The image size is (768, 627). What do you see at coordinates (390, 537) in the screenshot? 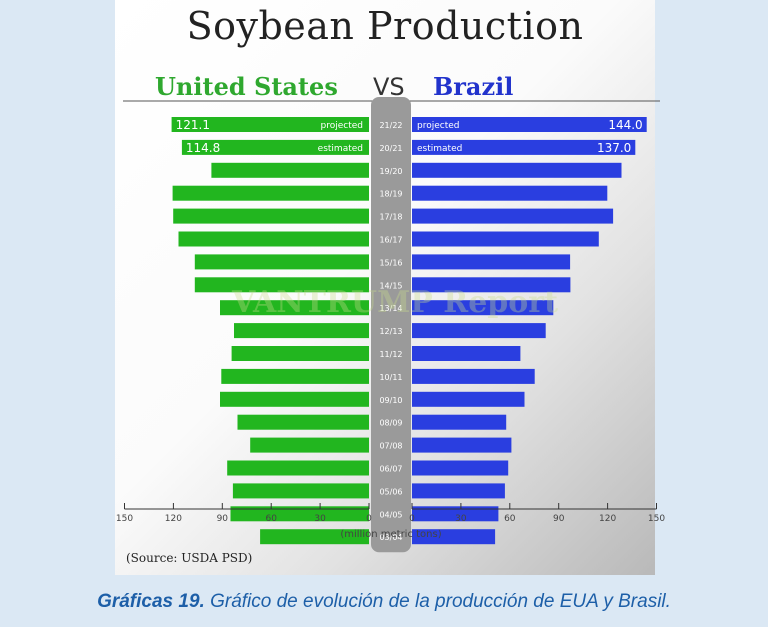
I see `category-label: 03/04` at bounding box center [390, 537].